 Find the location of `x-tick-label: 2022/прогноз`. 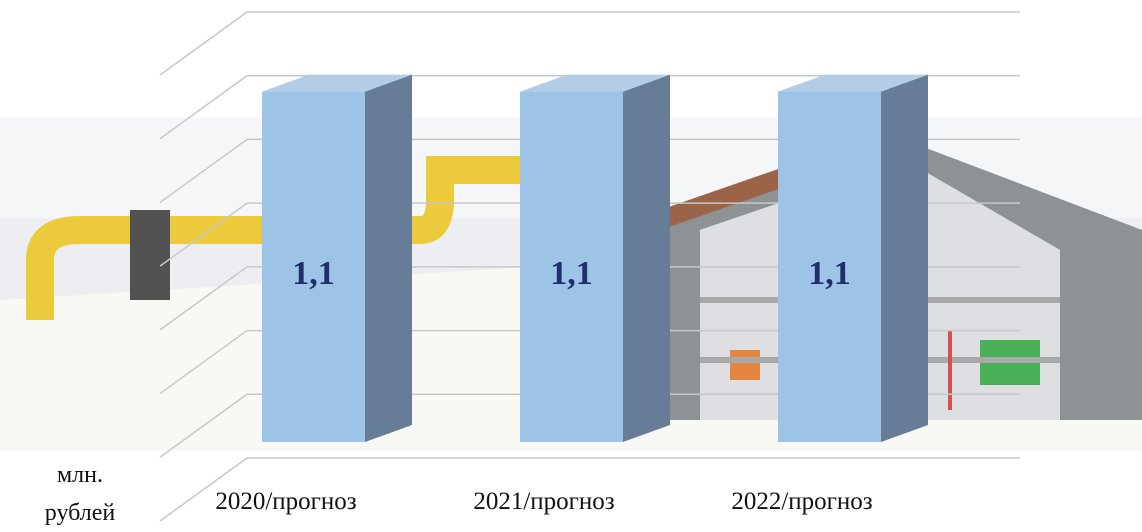

x-tick-label: 2022/прогноз is located at coordinates (801, 501).